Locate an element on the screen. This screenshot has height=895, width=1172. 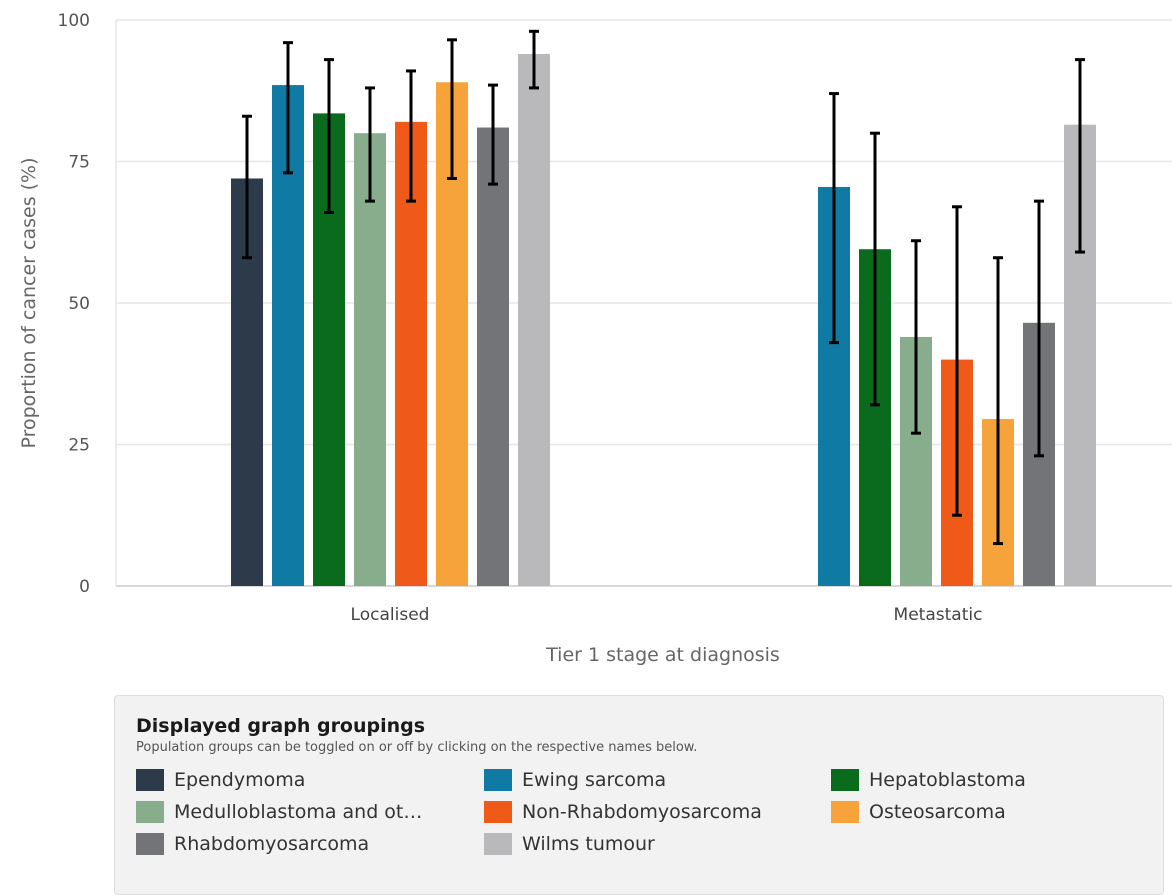
legend-title: Displayed graph groupings is located at coordinates (281, 726).